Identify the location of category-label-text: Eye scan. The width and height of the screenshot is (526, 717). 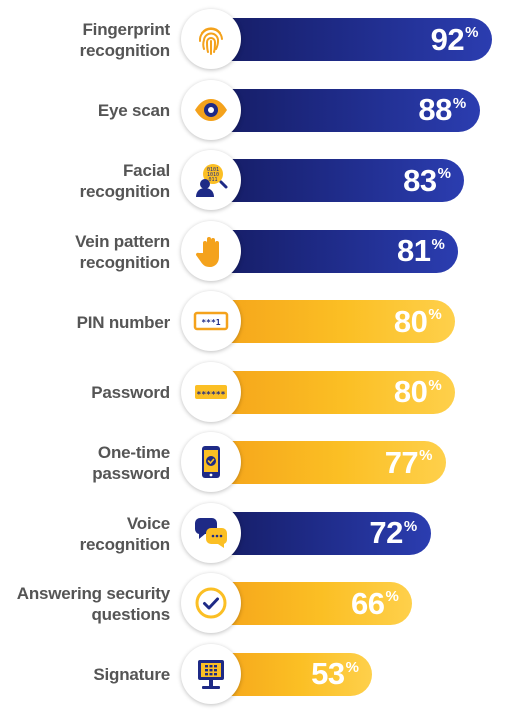
(133, 110).